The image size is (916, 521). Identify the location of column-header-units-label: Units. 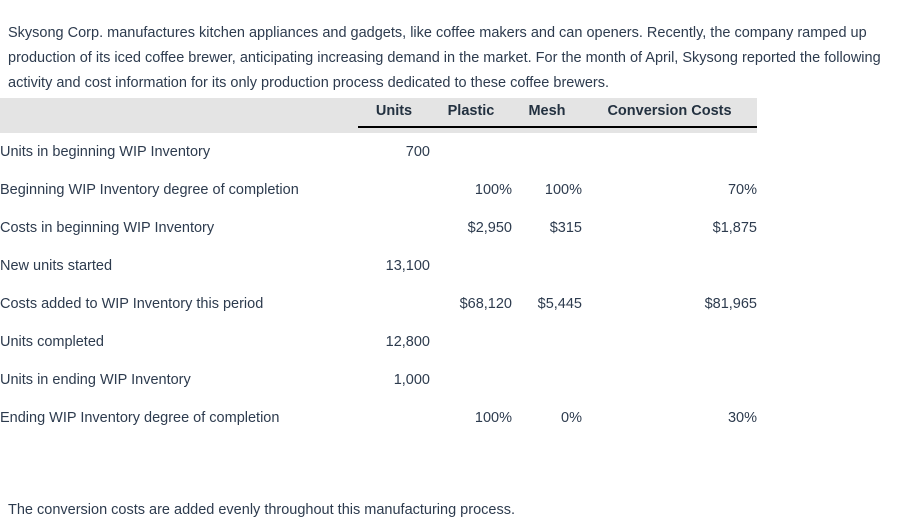
(394, 115).